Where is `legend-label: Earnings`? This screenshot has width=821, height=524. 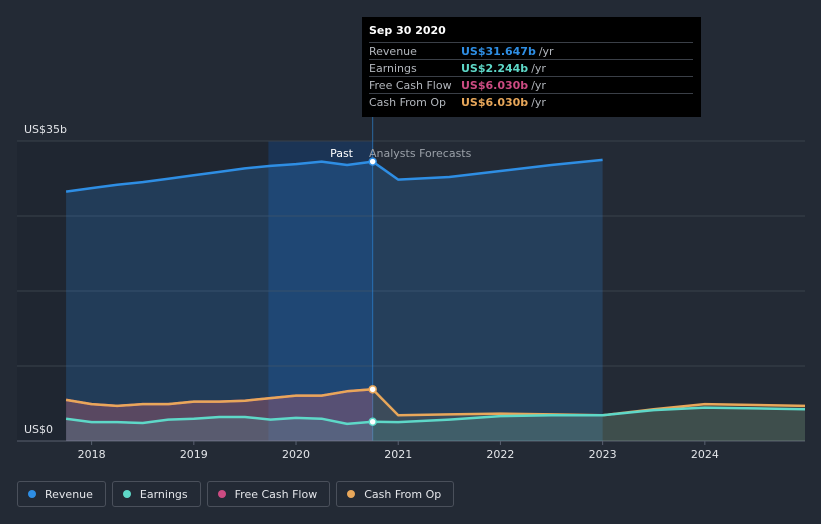 legend-label: Earnings is located at coordinates (163, 494).